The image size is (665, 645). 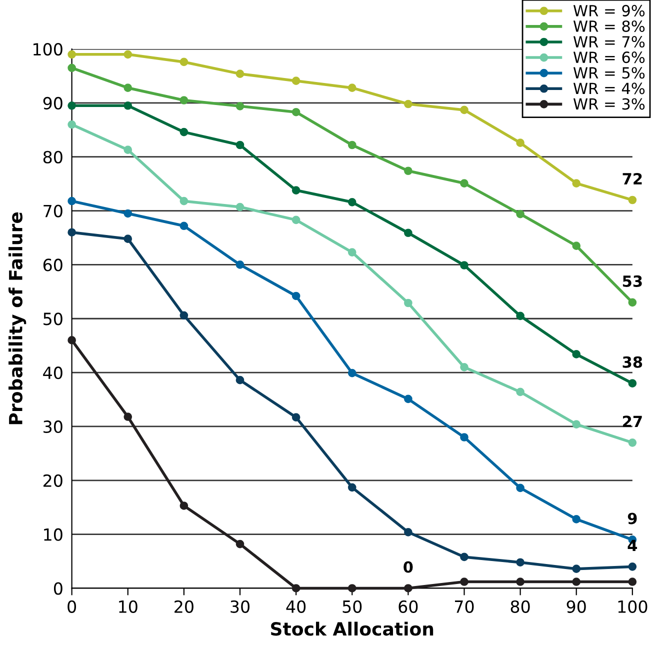 What do you see at coordinates (609, 58) in the screenshot?
I see `legend-label: WR = 6%` at bounding box center [609, 58].